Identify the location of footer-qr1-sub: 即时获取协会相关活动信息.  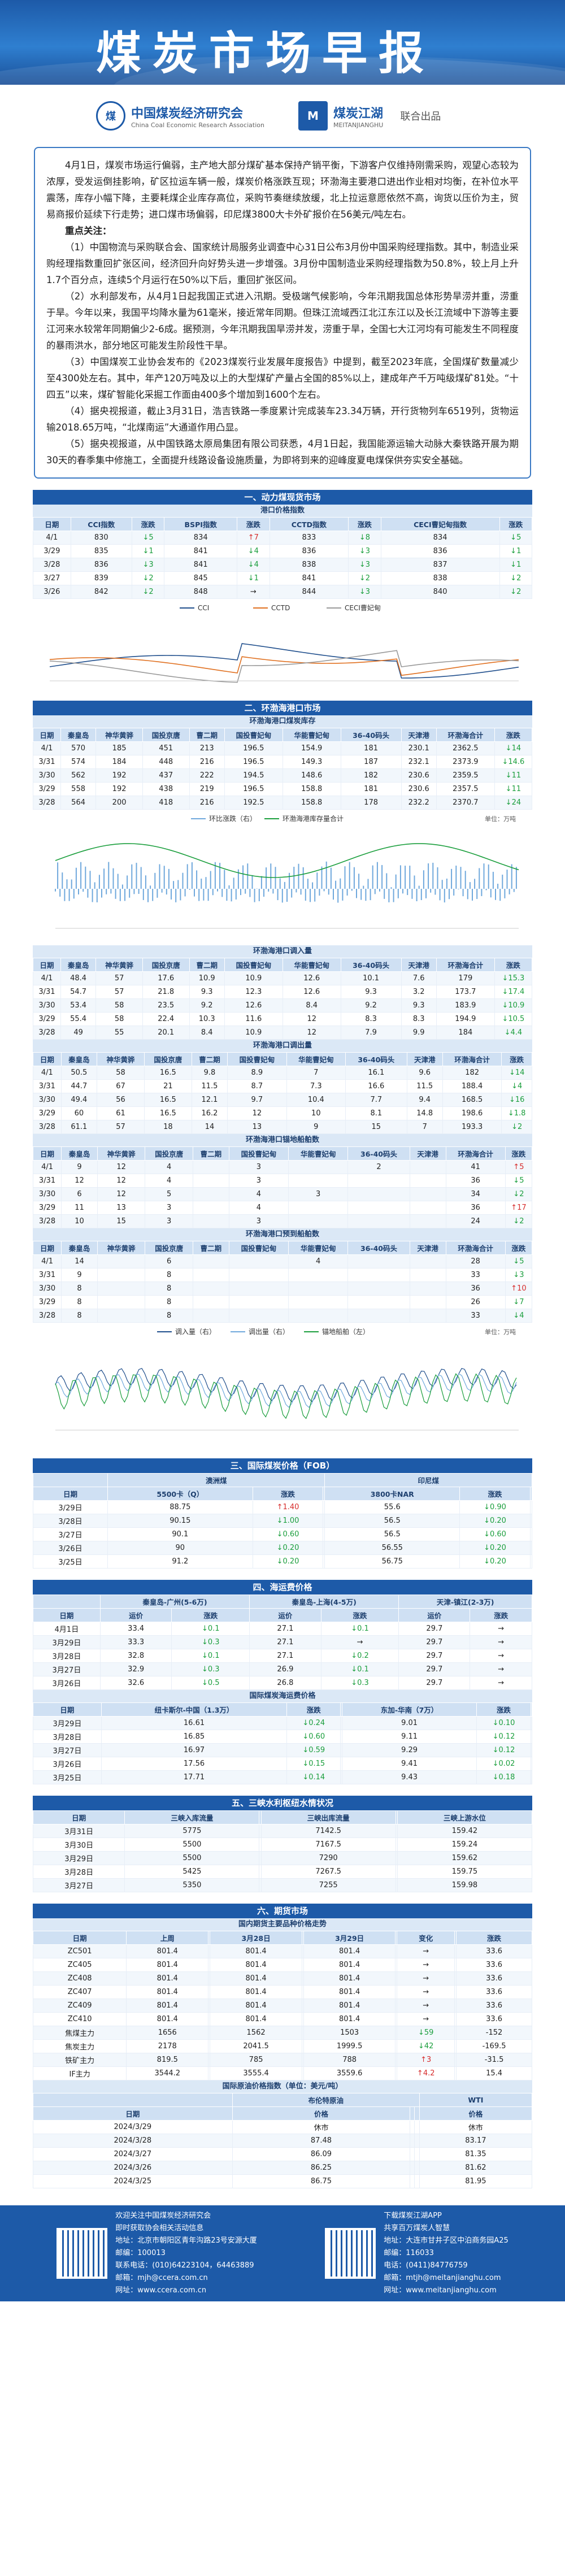
(186, 2228).